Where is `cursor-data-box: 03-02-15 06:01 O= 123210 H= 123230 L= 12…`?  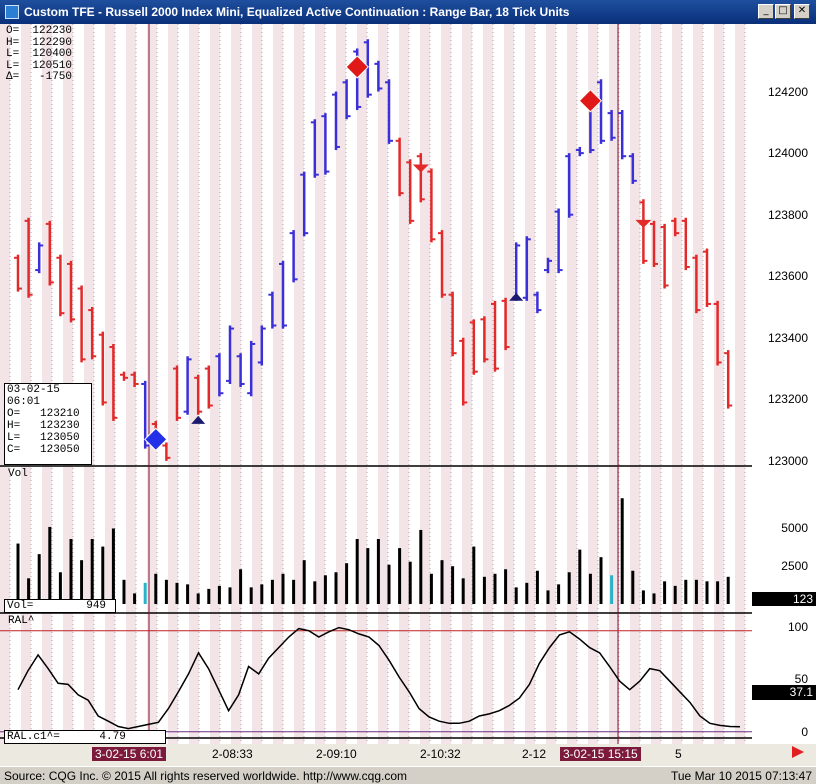 cursor-data-box: 03-02-15 06:01 O= 123210 H= 123230 L= 12… is located at coordinates (48, 424).